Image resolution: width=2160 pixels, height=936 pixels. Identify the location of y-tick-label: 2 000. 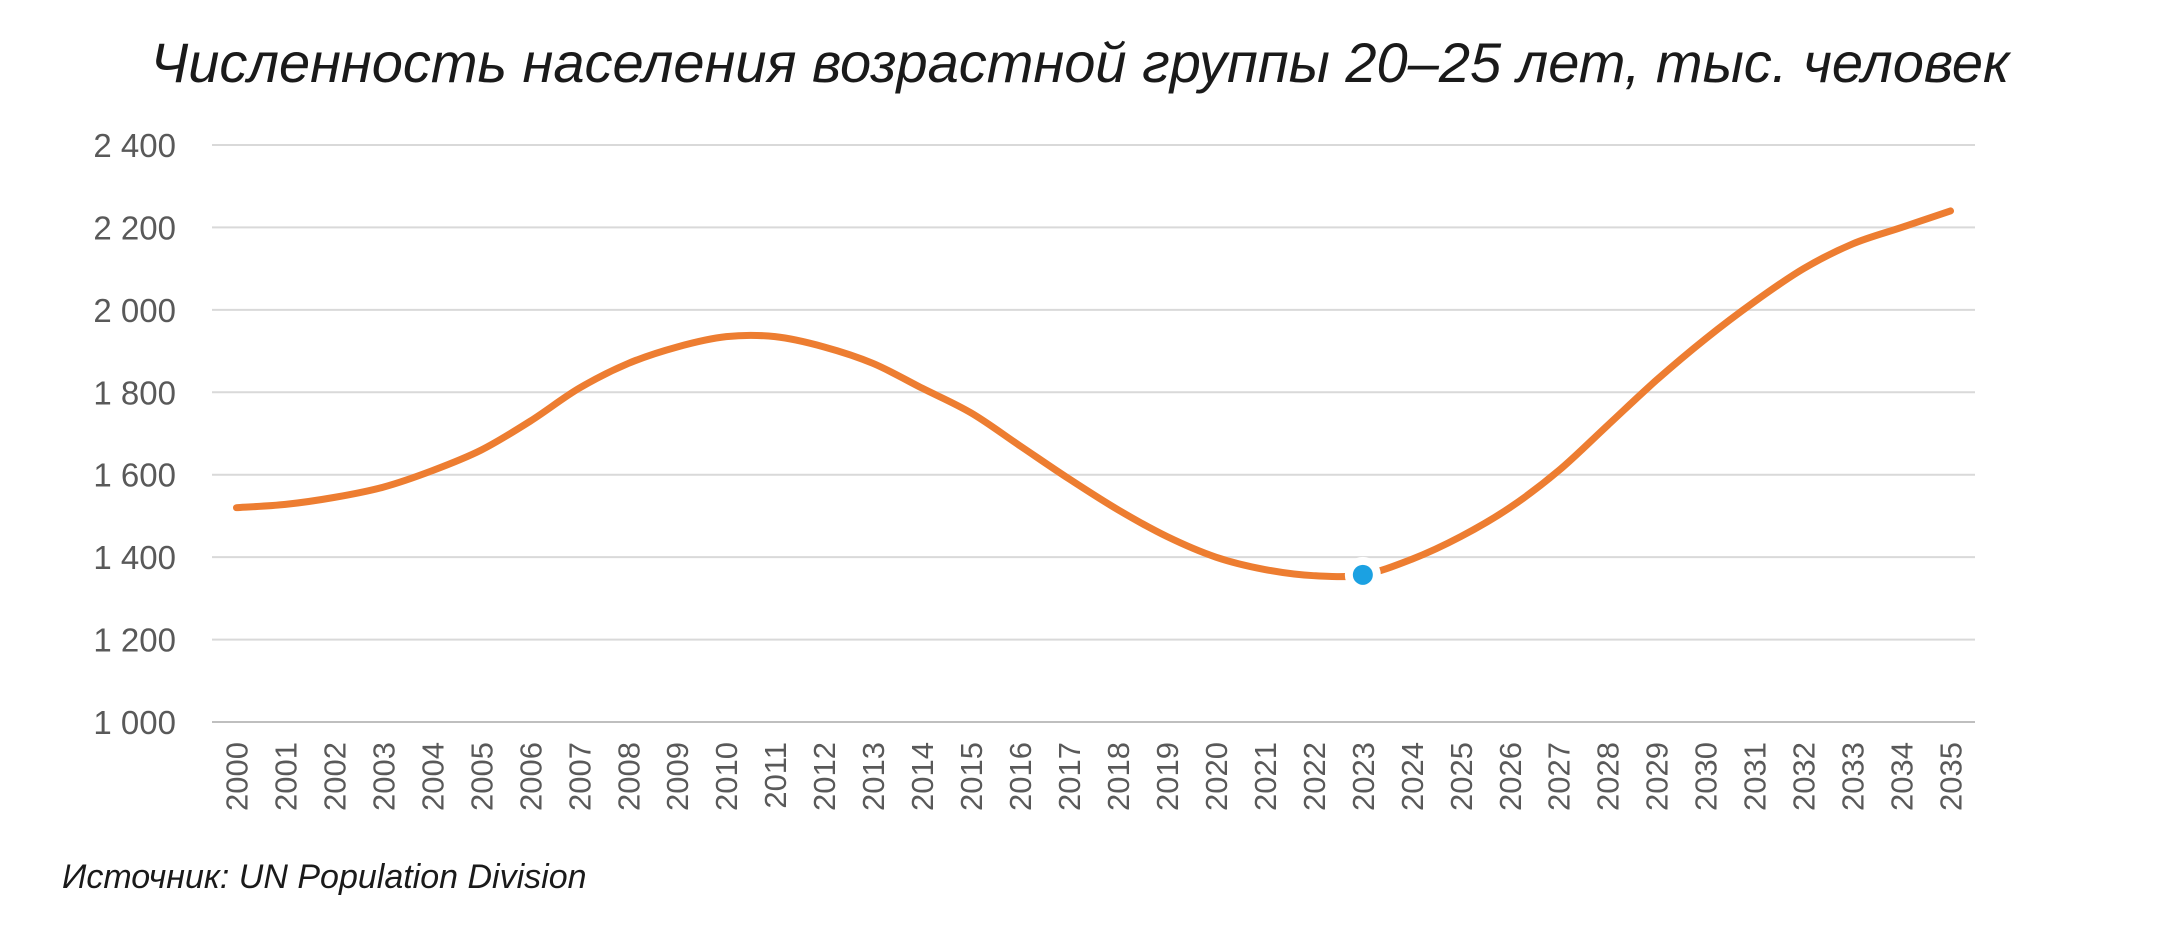
(134, 310).